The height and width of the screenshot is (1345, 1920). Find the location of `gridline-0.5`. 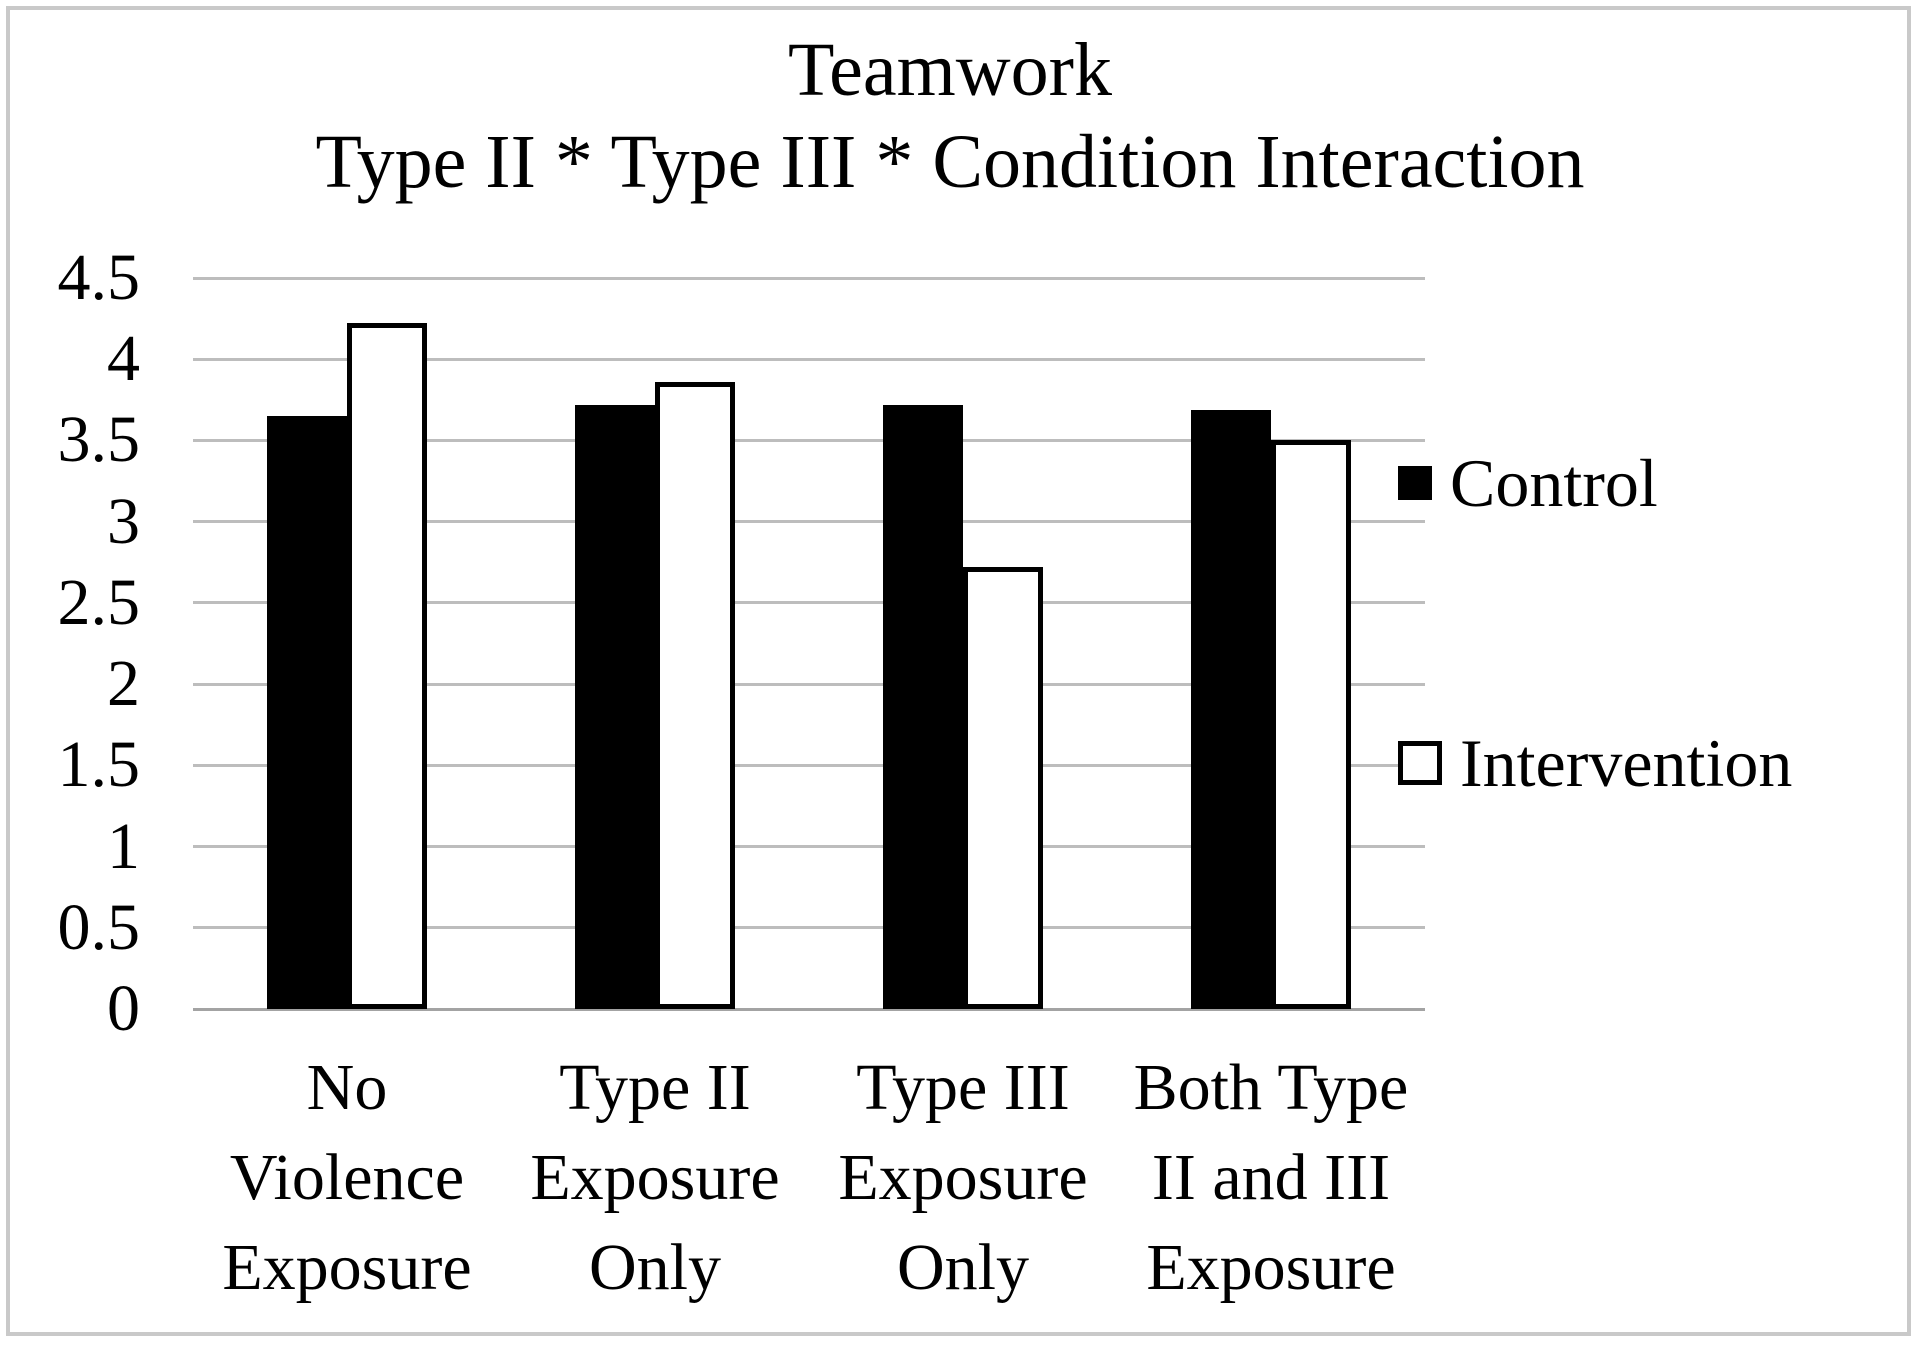

gridline-0.5 is located at coordinates (809, 928).